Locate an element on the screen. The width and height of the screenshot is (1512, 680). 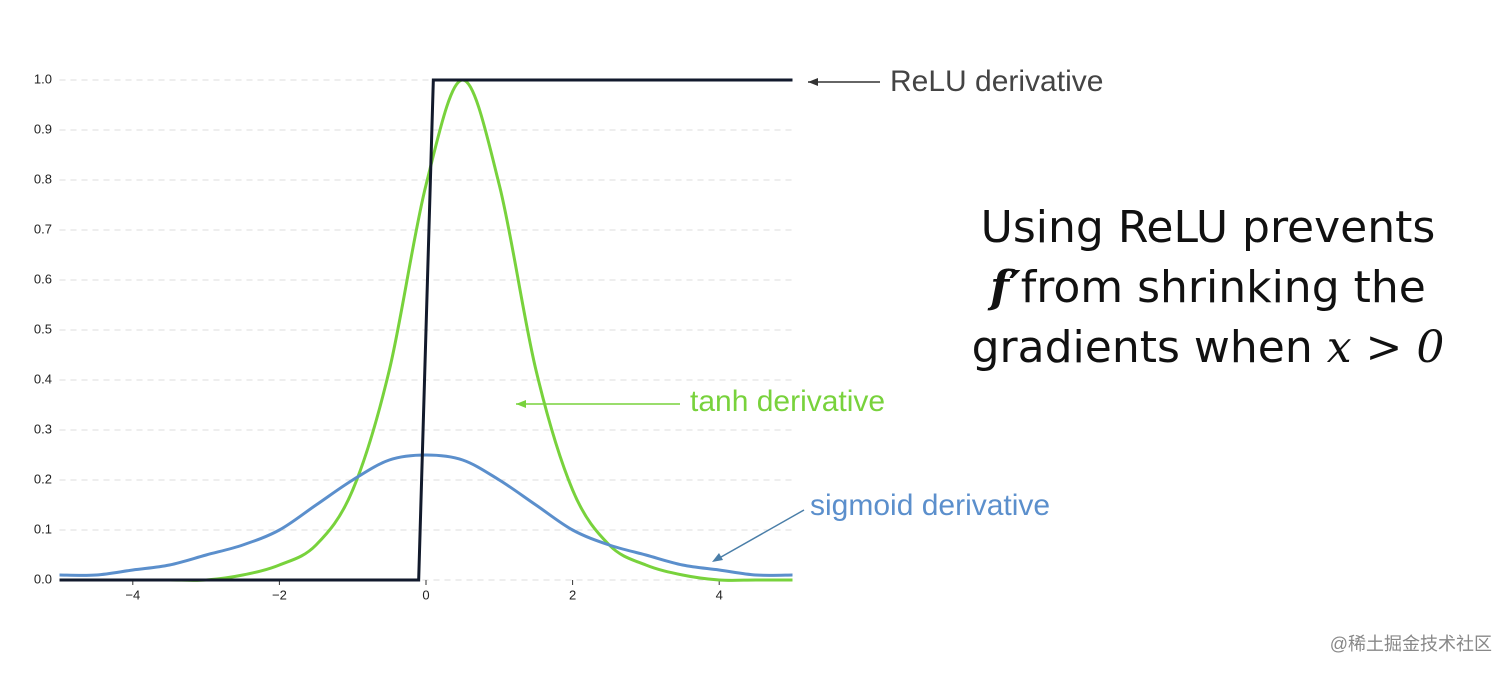
note-line1: Using ReLU prevents is located at coordinates (1208, 227).